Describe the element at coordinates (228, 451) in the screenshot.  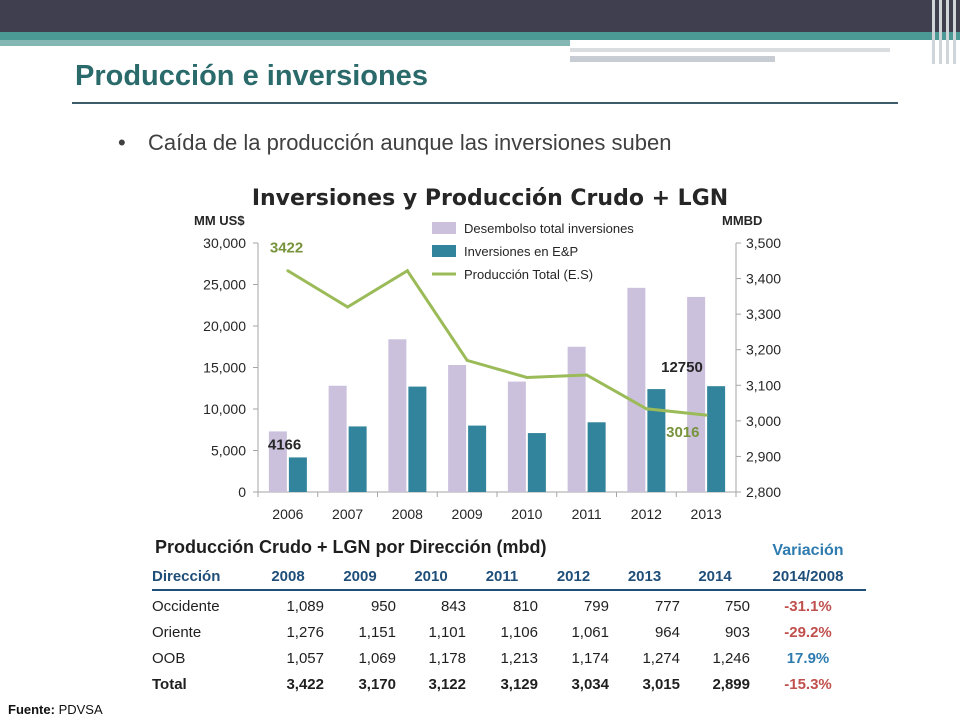
I see `left-tick-label: 5,000` at that location.